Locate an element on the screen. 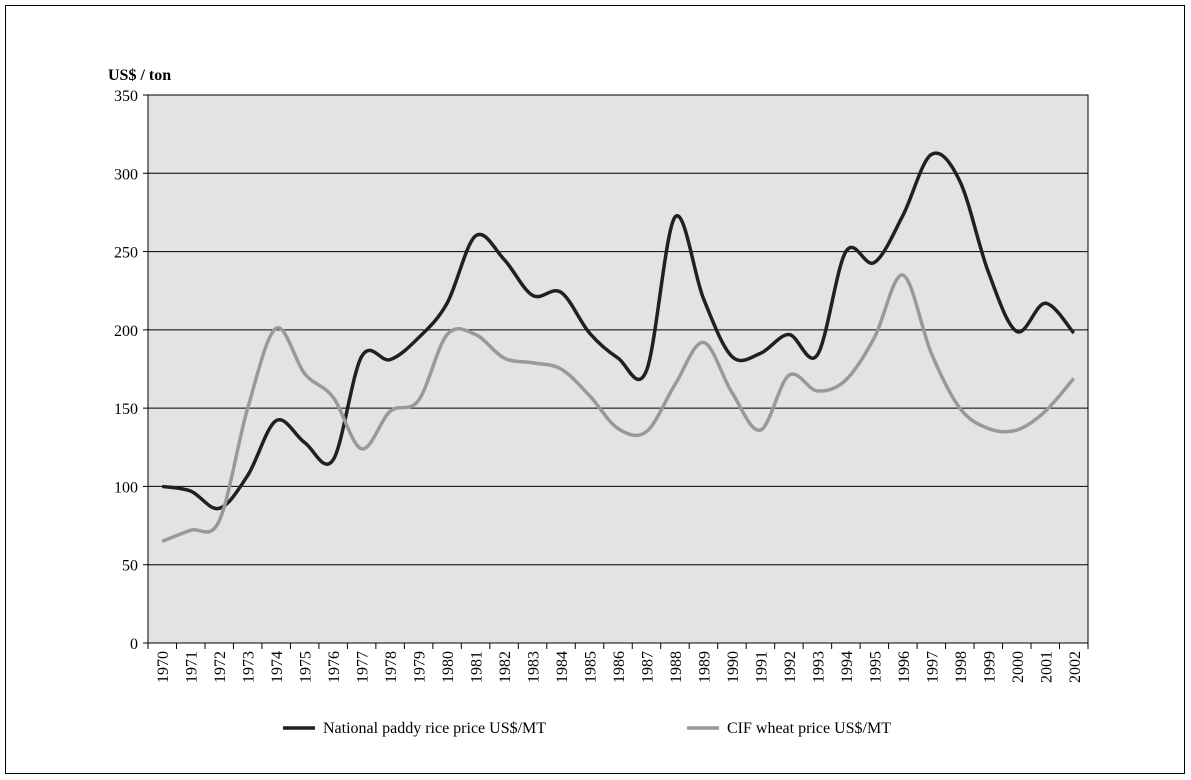 This screenshot has height=780, width=1191. x-tick-label: 1993 is located at coordinates (818, 667).